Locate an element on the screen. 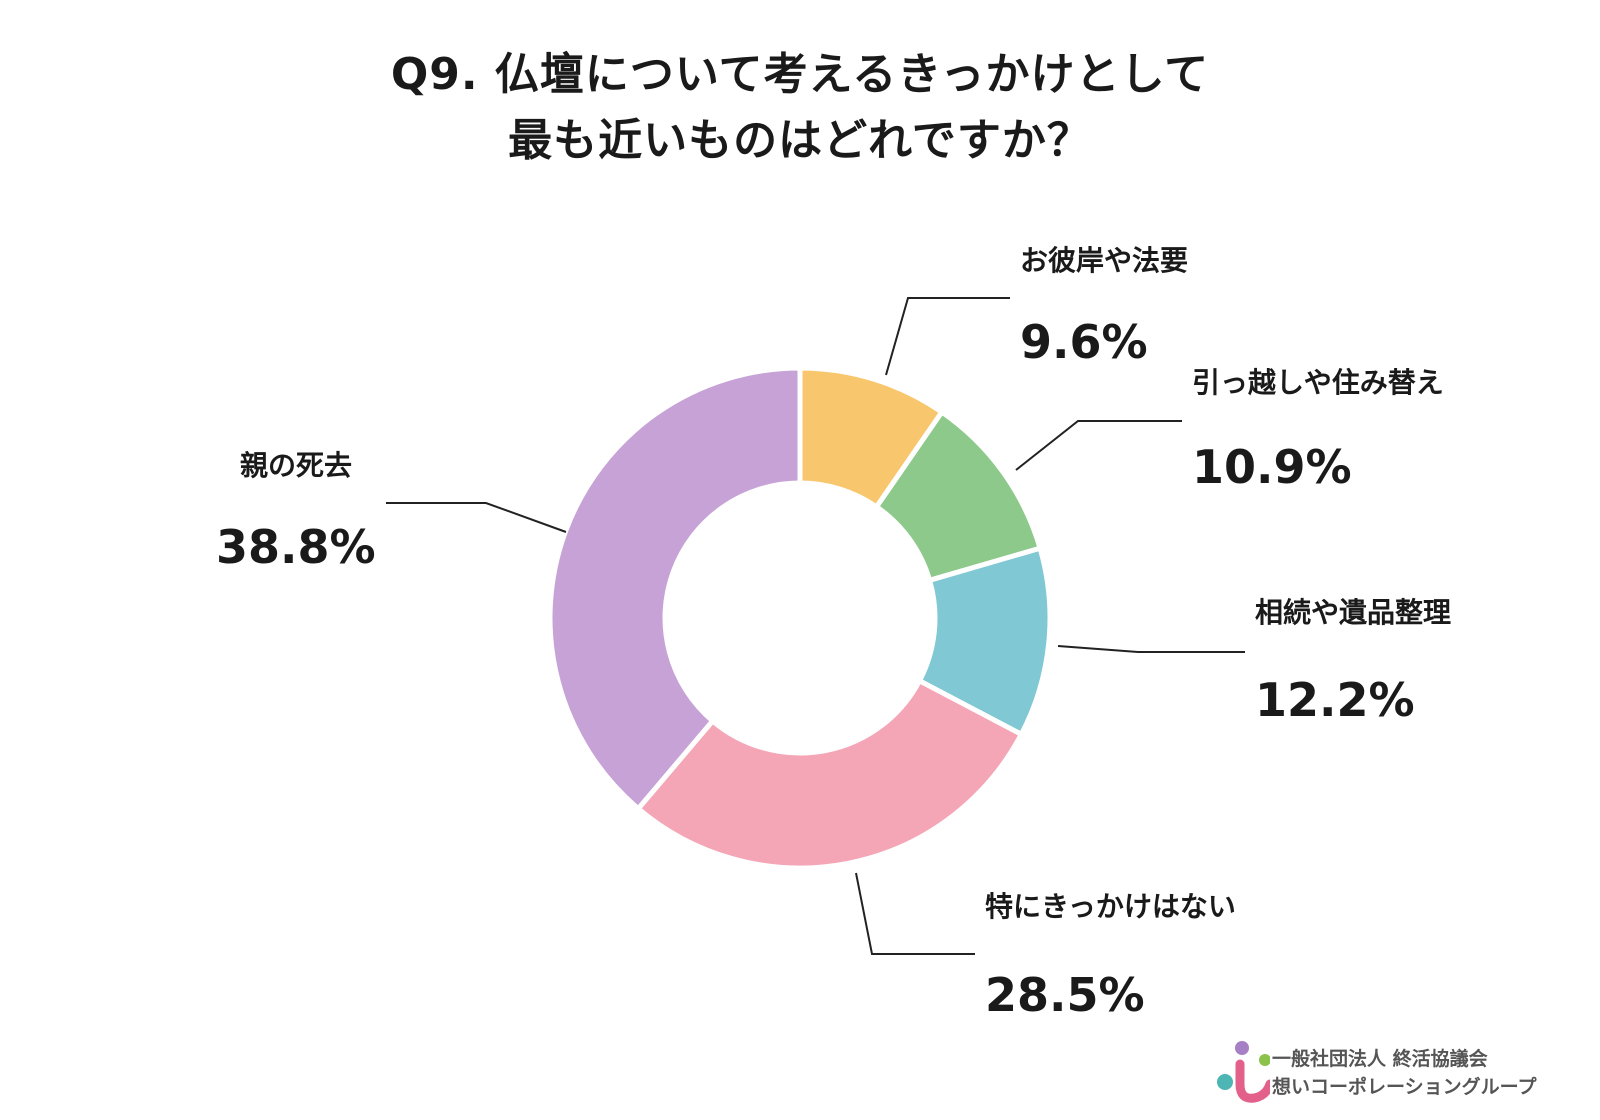  slice-label-4-value: 38.8% is located at coordinates (296, 547).